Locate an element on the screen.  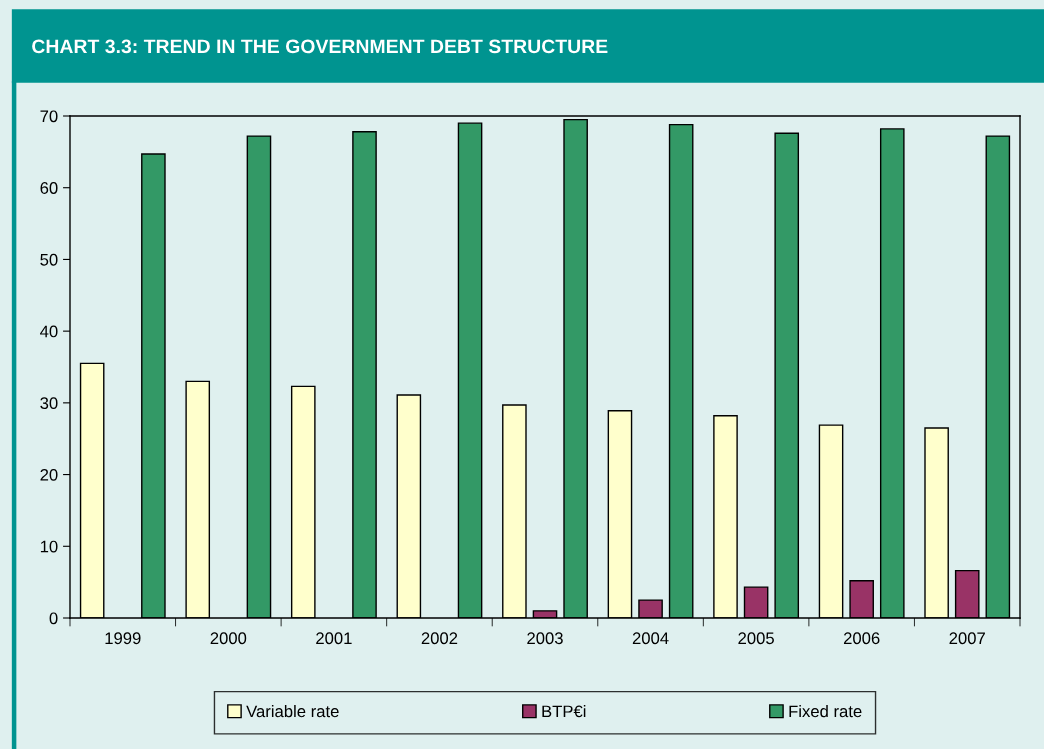
x-tick-label: 2004 is located at coordinates (650, 638).